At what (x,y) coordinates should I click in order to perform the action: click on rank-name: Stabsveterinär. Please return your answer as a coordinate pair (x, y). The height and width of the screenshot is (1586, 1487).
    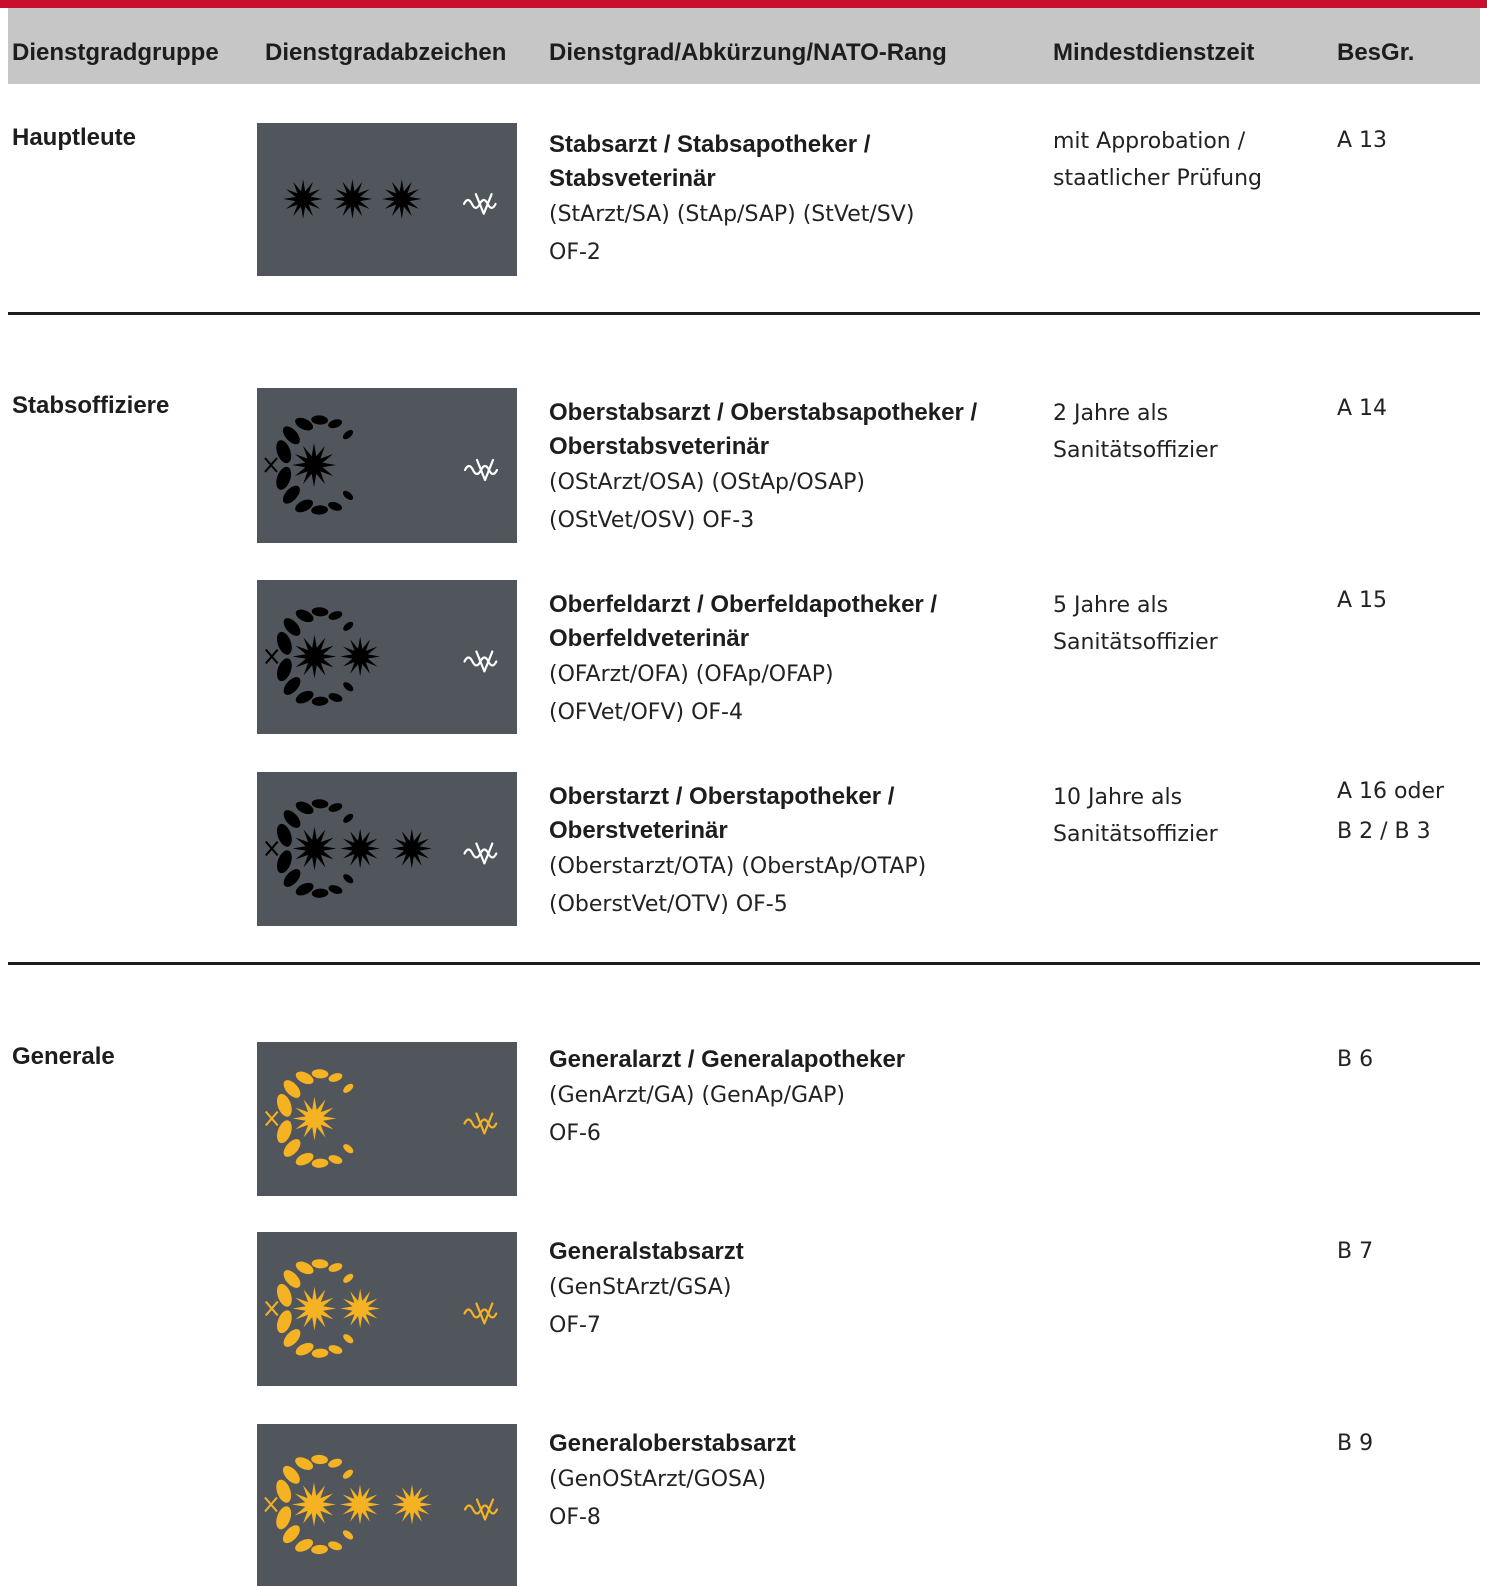
    Looking at the image, I should click on (632, 178).